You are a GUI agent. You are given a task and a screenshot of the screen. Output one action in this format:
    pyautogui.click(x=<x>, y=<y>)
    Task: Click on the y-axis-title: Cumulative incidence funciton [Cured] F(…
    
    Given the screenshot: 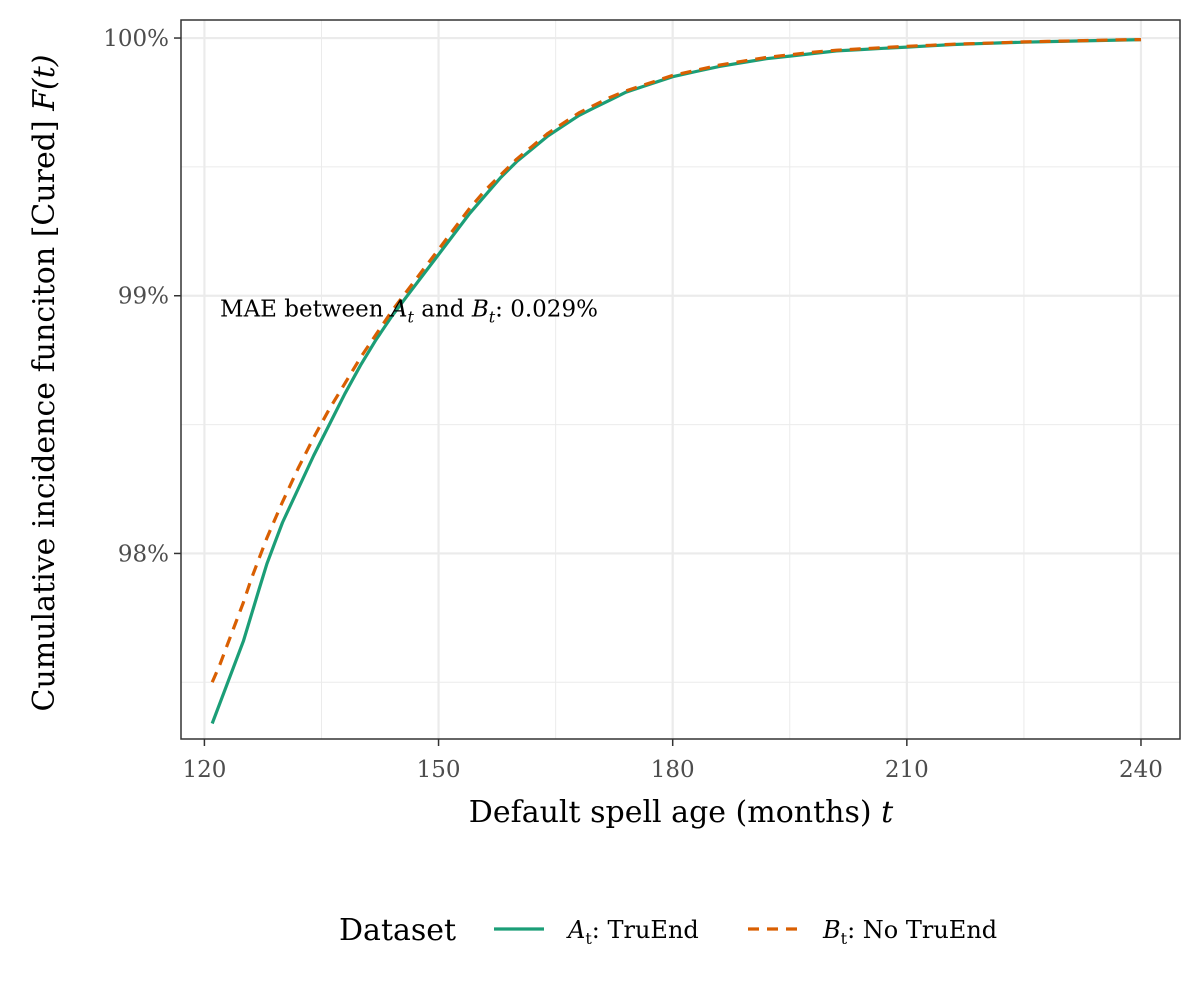 What is the action you would take?
    pyautogui.click(x=44, y=382)
    